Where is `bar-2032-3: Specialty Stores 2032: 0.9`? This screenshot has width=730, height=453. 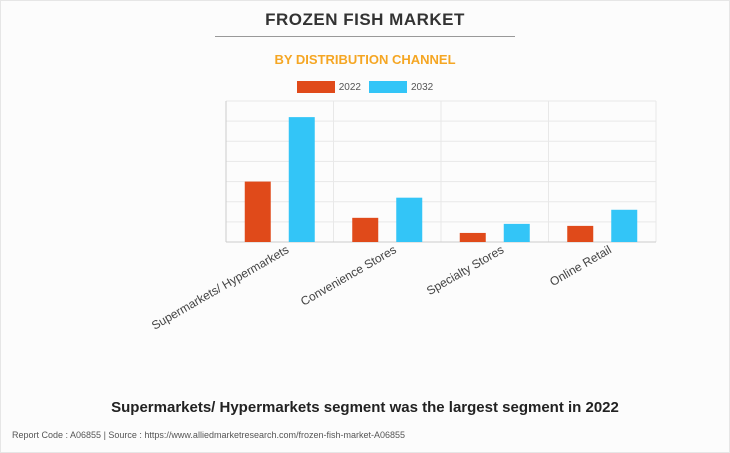
bar-2032-3: Specialty Stores 2032: 0.9 is located at coordinates (516, 232).